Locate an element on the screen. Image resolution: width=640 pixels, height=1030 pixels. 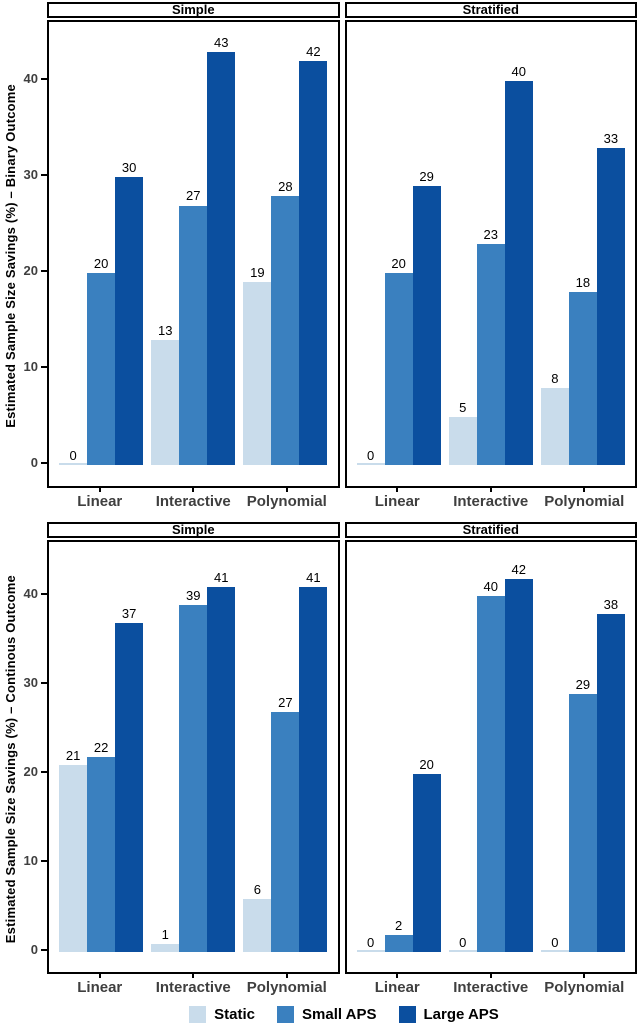
legend-label: Small APS is located at coordinates (339, 1014).